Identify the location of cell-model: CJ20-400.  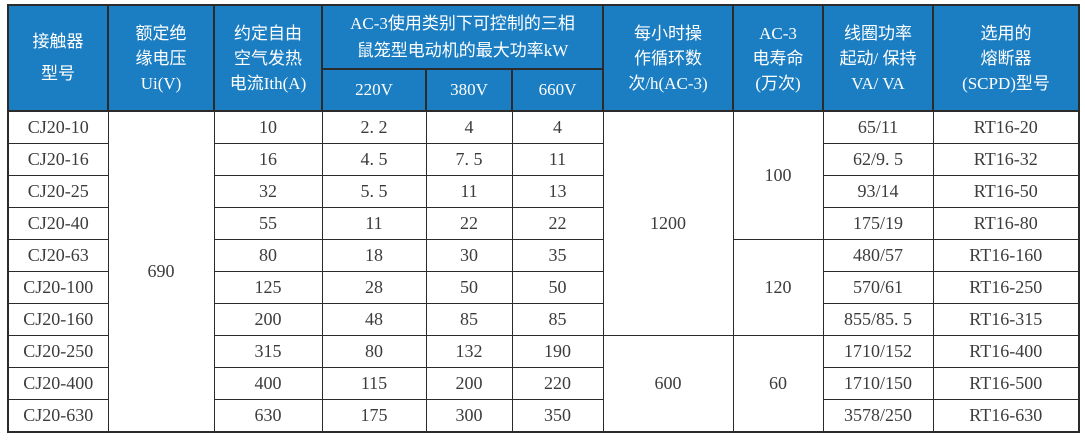
(58, 384).